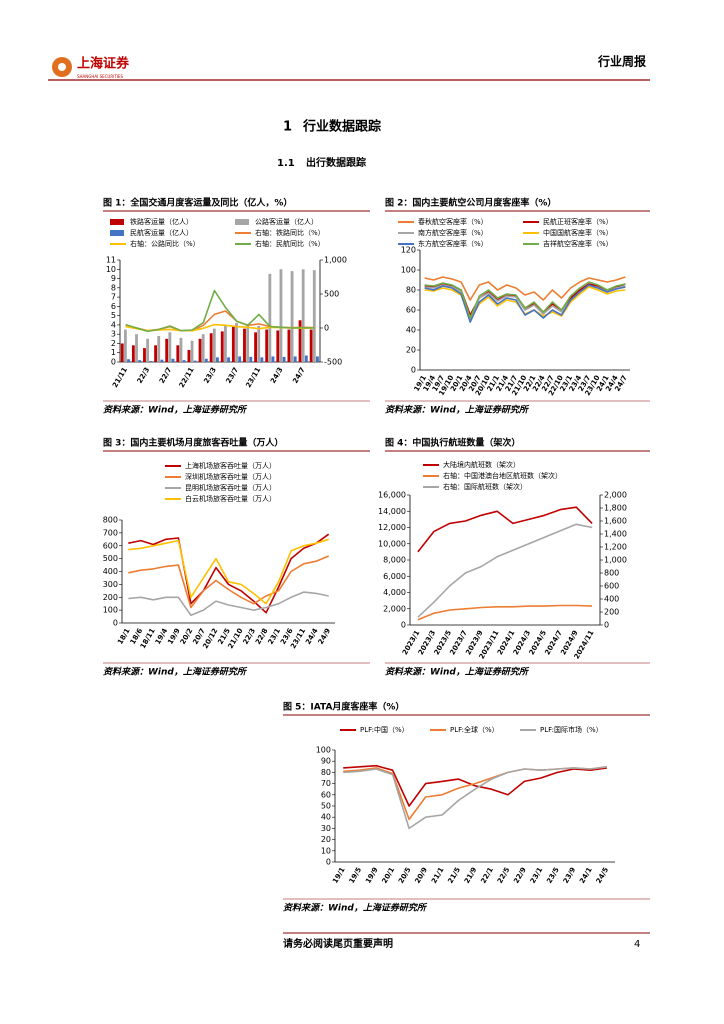 The image size is (724, 1024). Describe the element at coordinates (578, 232) in the screenshot. I see `legend-label: 中国国航客座率（%）` at that location.